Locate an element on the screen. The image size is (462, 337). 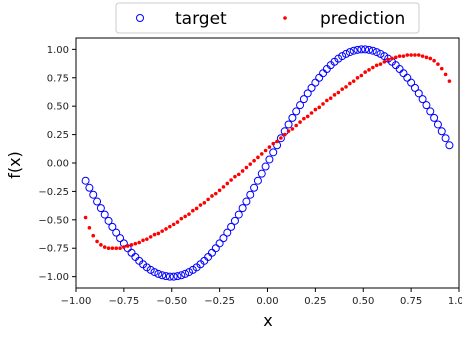
y-tick-label: 0.00 is located at coordinates (58, 164).